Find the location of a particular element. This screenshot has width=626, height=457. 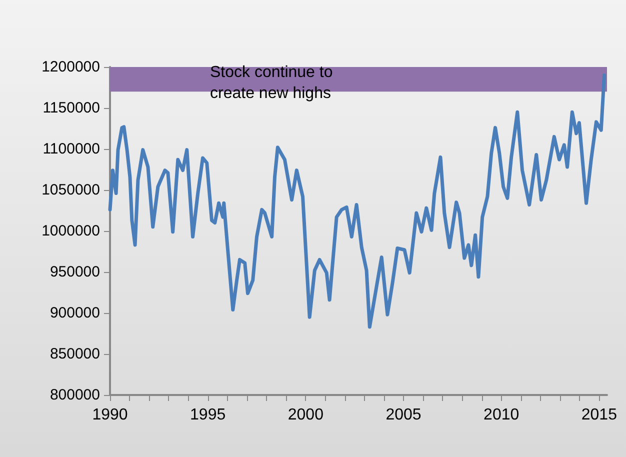

x-tick-label: 1995 is located at coordinates (208, 415).